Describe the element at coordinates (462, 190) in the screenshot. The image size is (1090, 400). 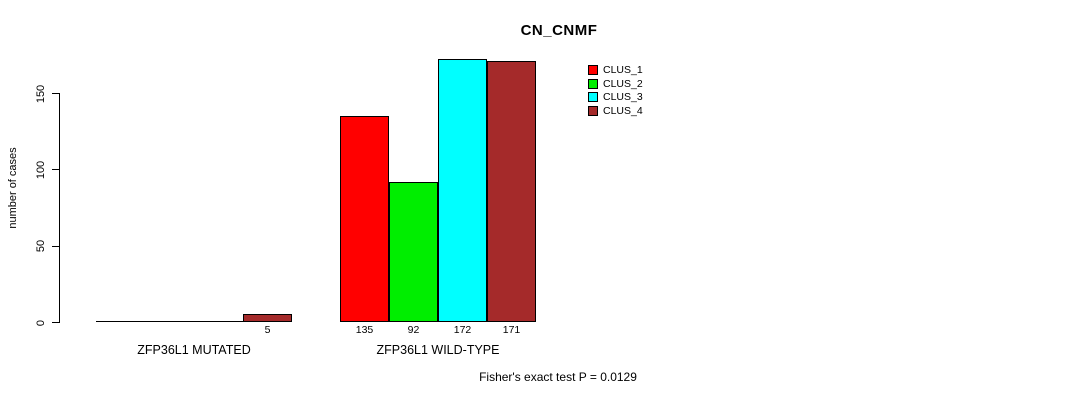
I see `bar-clus_3-wildtype` at that location.